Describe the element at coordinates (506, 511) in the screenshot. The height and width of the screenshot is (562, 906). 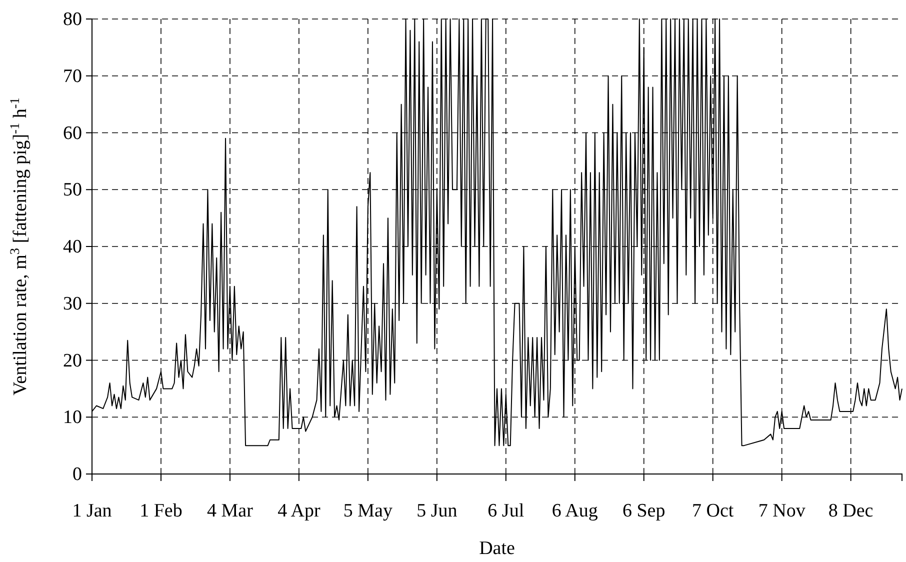
I see `x-tick-label: 6 Jul` at that location.